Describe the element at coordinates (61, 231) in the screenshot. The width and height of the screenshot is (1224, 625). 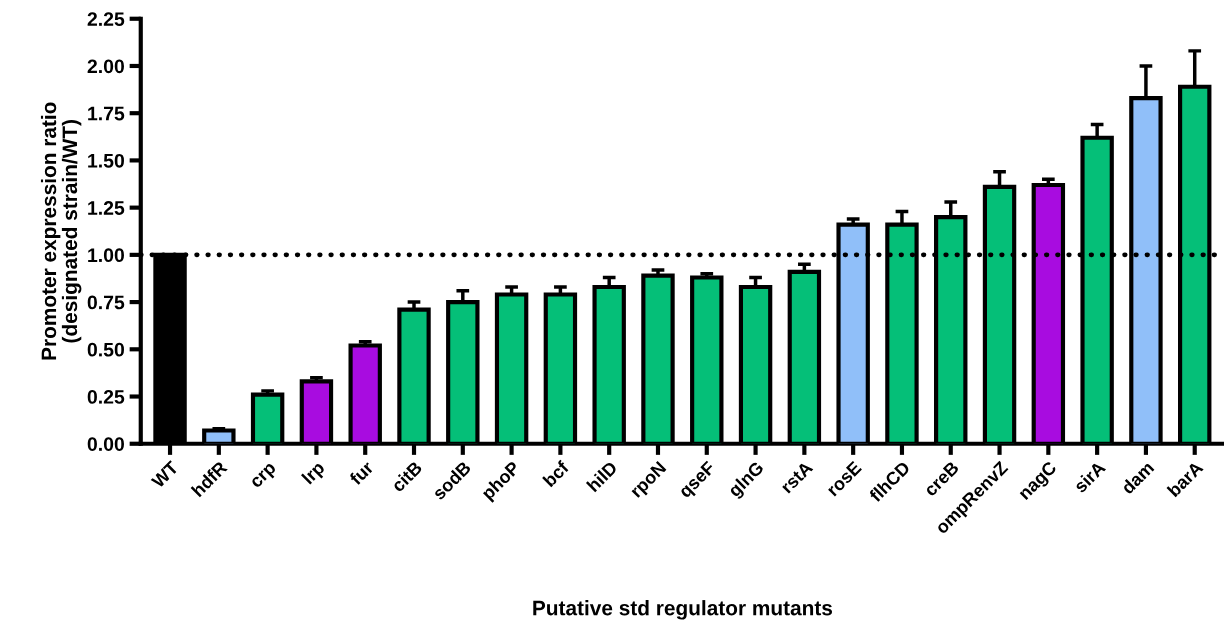
I see `y-axis-title: Promoter expression ratio (designated strain/WT)` at that location.